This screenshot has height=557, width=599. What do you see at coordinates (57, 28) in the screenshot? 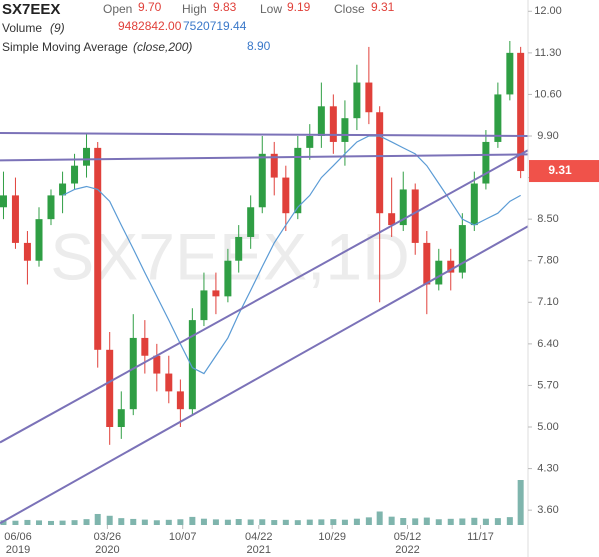
I see `volume-param: (9)` at bounding box center [57, 28].